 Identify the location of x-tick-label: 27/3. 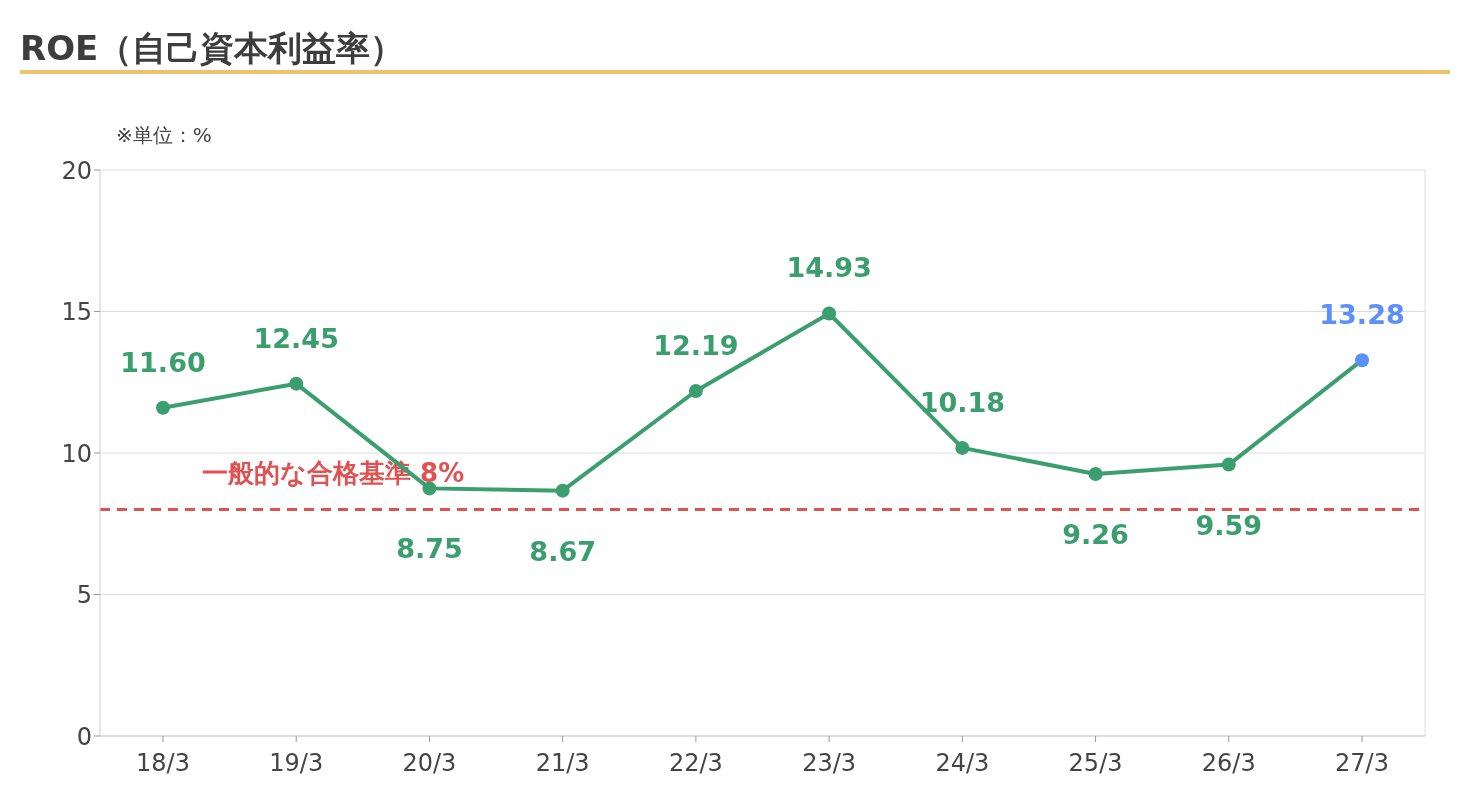
(1362, 763).